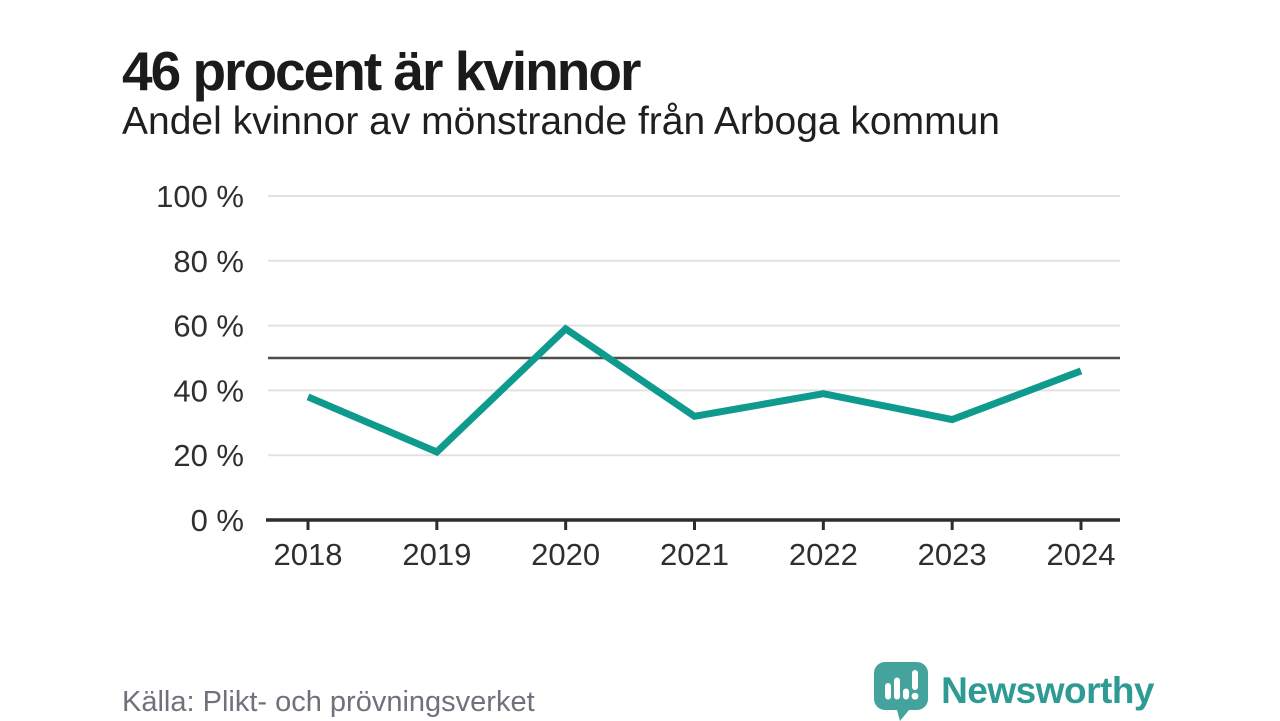  Describe the element at coordinates (217, 520) in the screenshot. I see `y-axis-tick-label: 0 %` at that location.